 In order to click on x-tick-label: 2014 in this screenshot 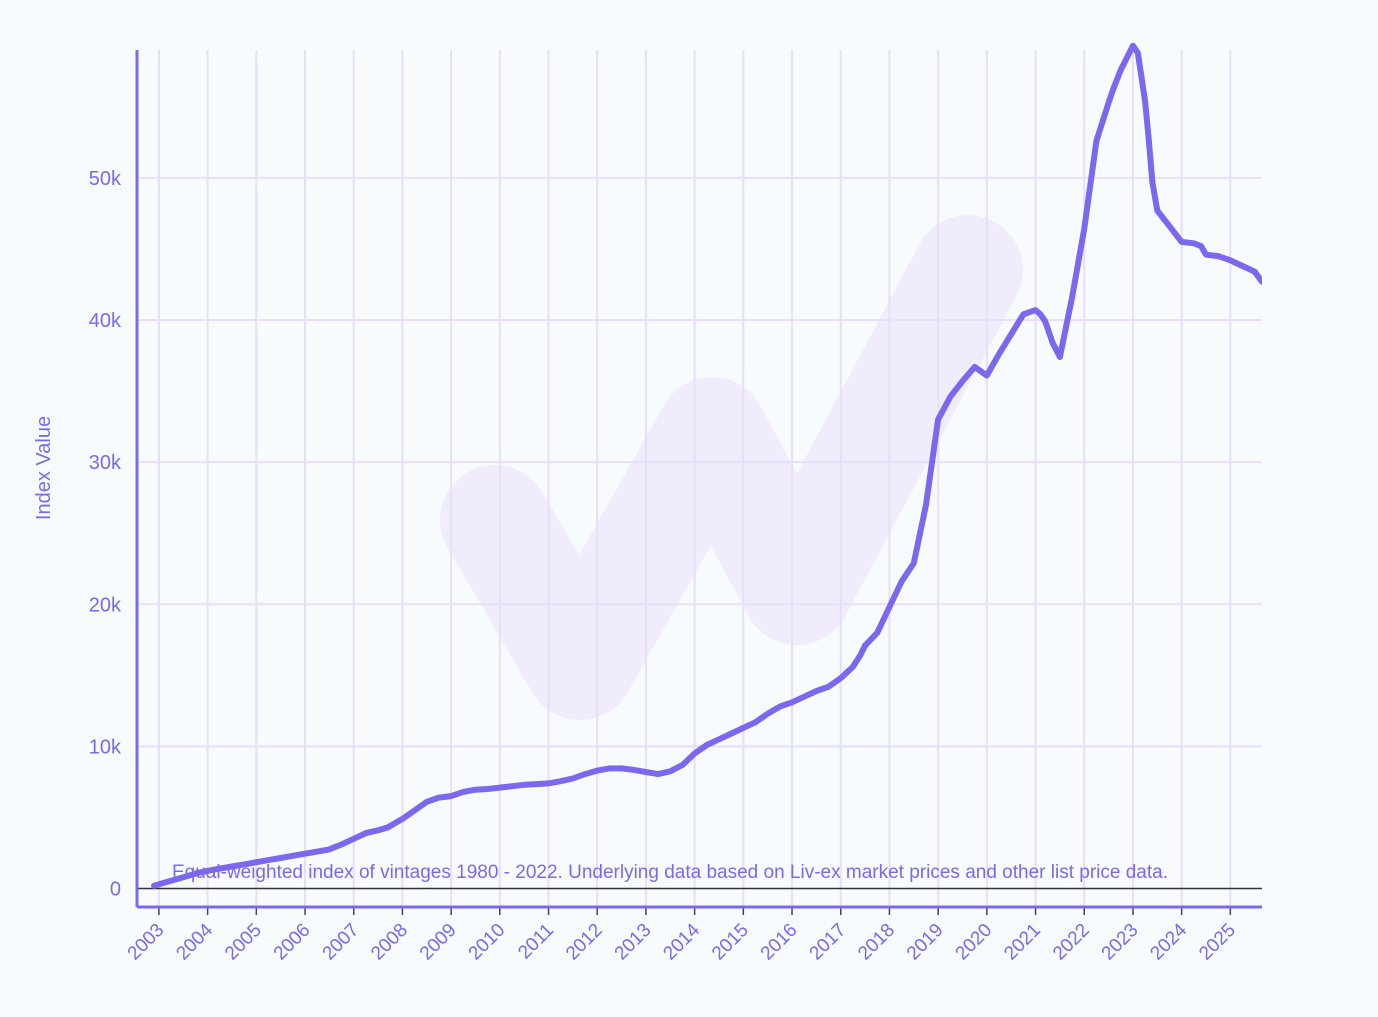, I will do `click(681, 941)`.